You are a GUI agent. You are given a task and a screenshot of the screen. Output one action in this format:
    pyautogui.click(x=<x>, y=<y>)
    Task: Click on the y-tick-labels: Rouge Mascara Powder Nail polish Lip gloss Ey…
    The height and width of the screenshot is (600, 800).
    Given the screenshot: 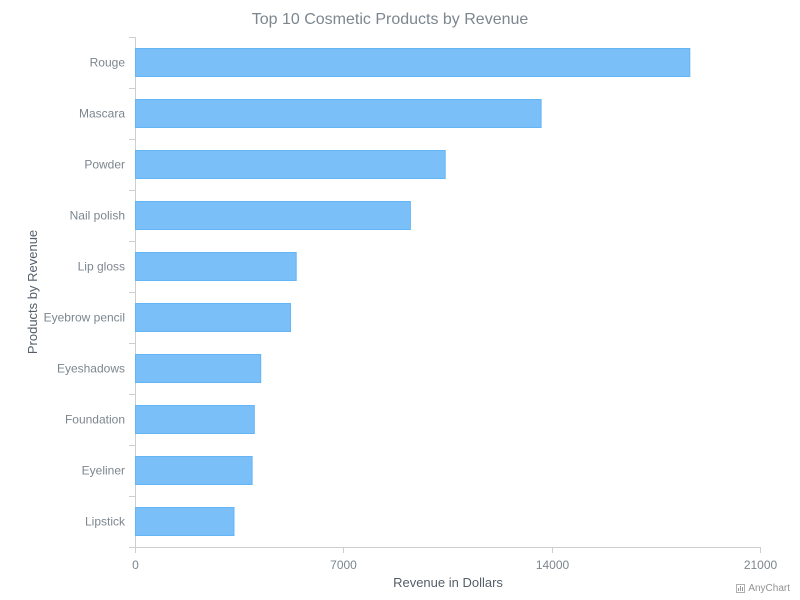 What is the action you would take?
    pyautogui.click(x=85, y=292)
    